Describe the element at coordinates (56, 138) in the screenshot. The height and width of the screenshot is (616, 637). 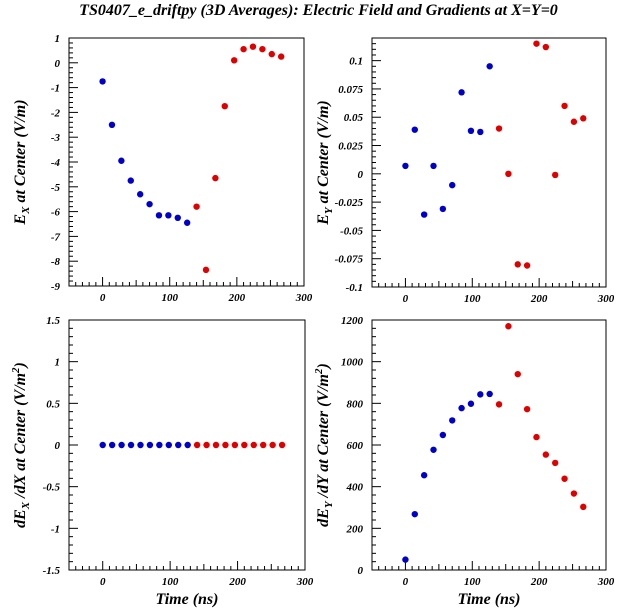
I see `y-tick-label: -3` at that location.